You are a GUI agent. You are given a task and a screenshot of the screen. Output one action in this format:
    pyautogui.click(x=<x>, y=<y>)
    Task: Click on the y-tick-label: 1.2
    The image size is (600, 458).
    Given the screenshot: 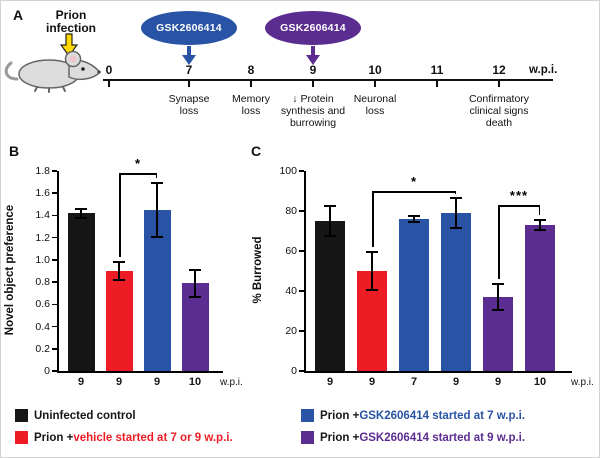 What is the action you would take?
    pyautogui.click(x=42, y=237)
    